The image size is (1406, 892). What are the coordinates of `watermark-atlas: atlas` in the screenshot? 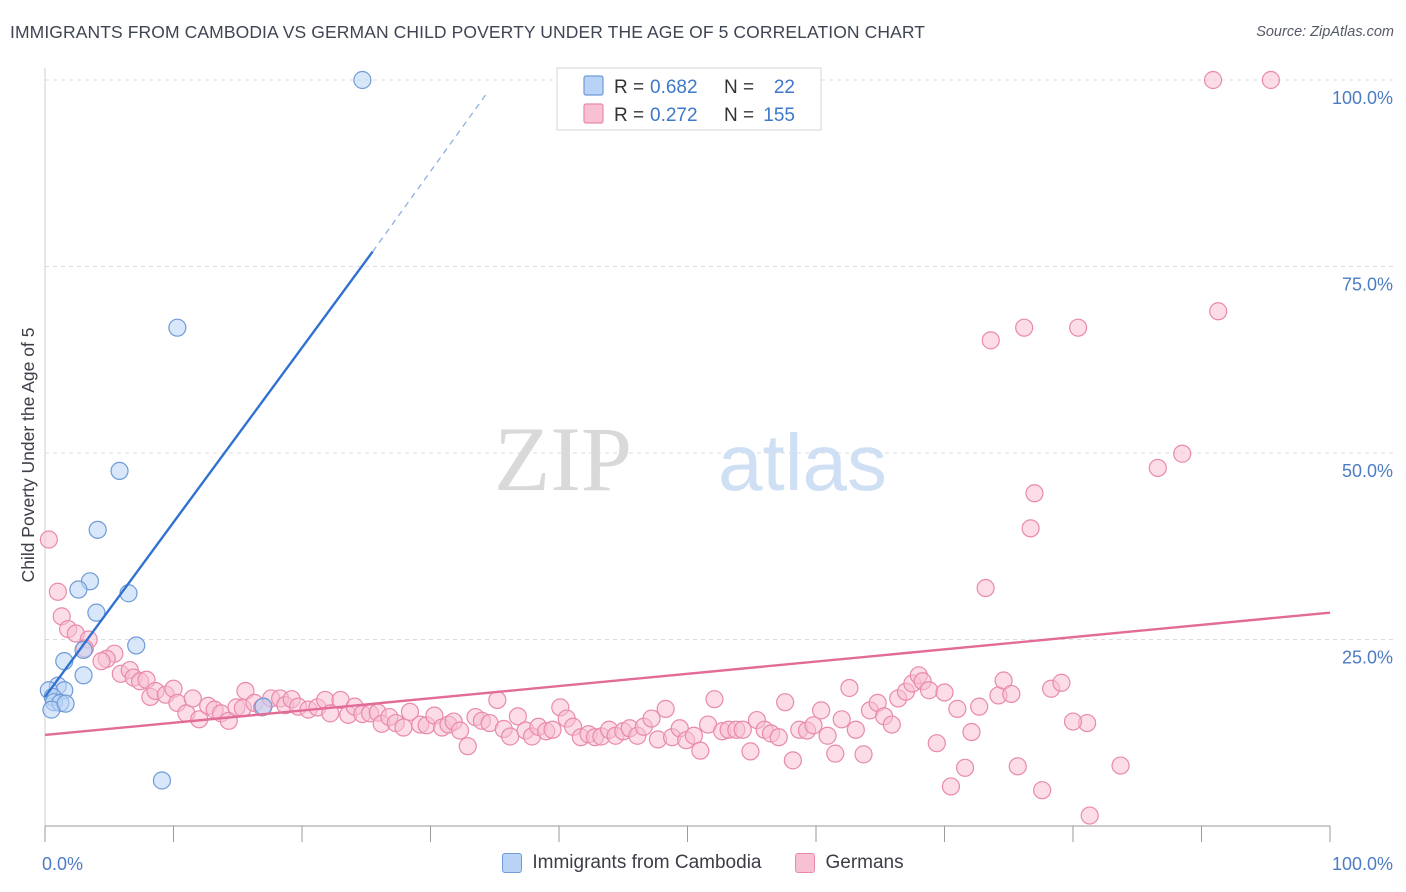 It's located at (802, 462).